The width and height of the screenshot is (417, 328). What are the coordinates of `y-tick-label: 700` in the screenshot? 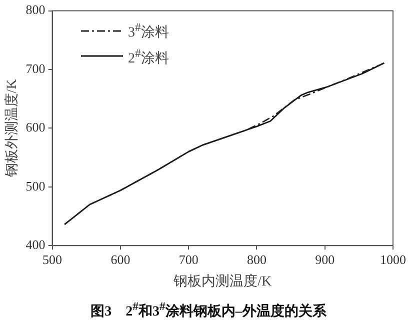 It's located at (36, 68).